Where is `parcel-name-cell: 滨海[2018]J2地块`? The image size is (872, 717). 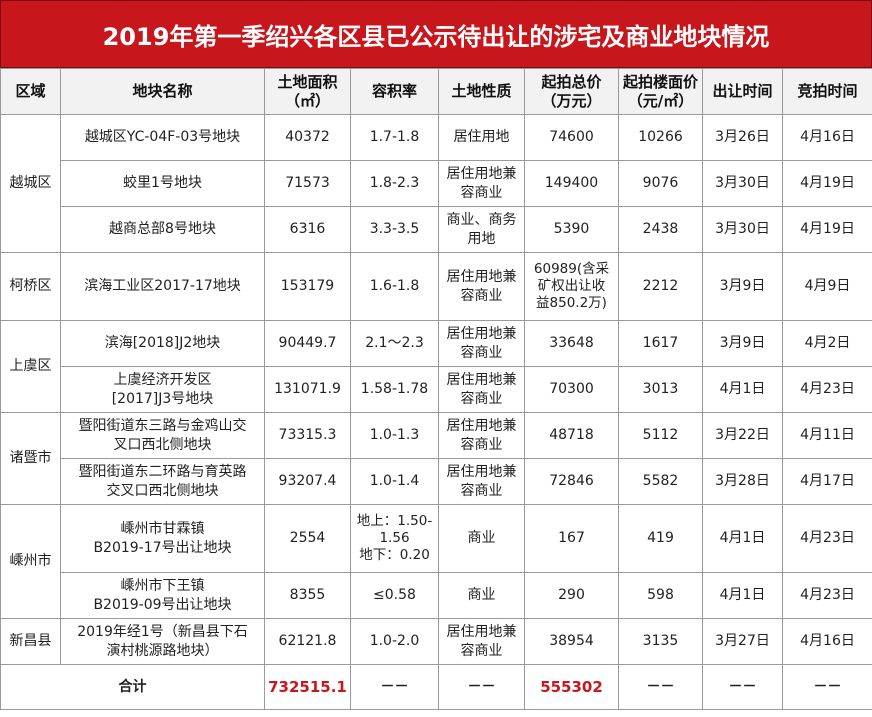 parcel-name-cell: 滨海[2018]J2地块 is located at coordinates (162, 343).